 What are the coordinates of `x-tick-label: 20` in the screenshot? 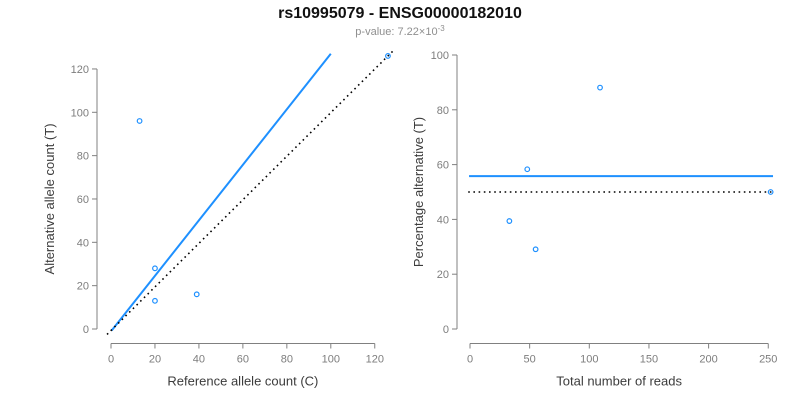 It's located at (155, 360).